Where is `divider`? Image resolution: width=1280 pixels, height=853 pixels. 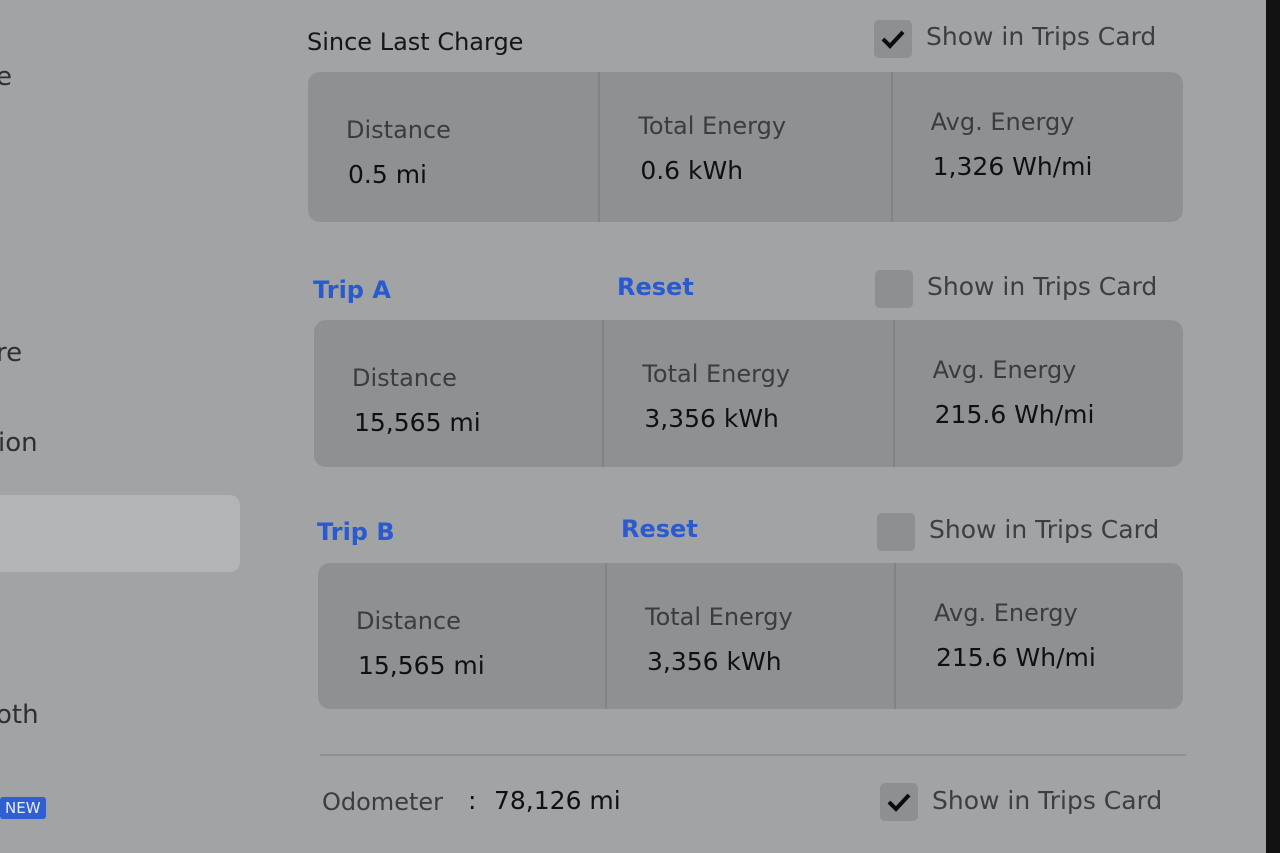 divider is located at coordinates (753, 755).